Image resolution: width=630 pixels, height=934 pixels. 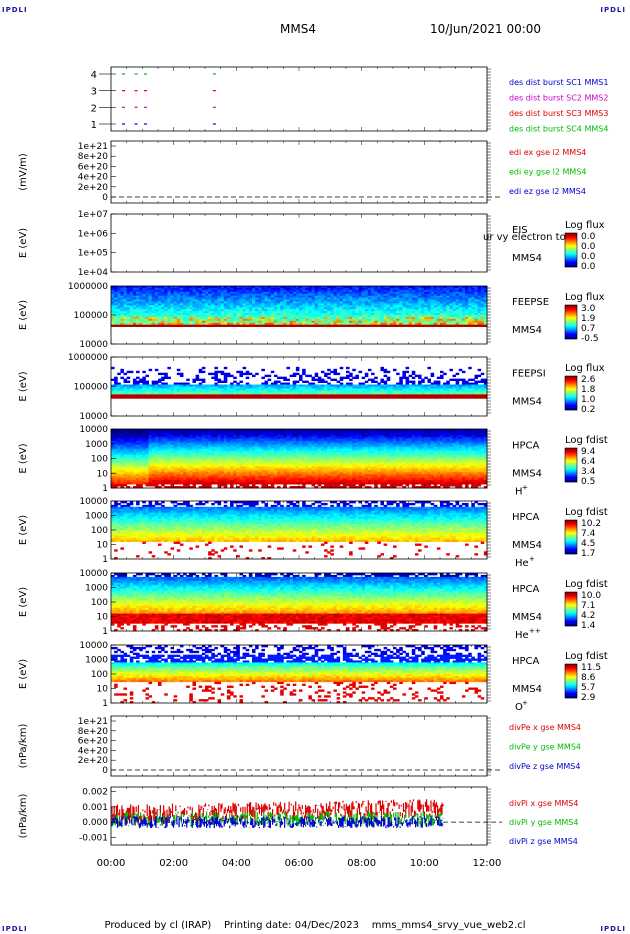 I want to click on spacecraft-title: MMS4, so click(x=298, y=29).